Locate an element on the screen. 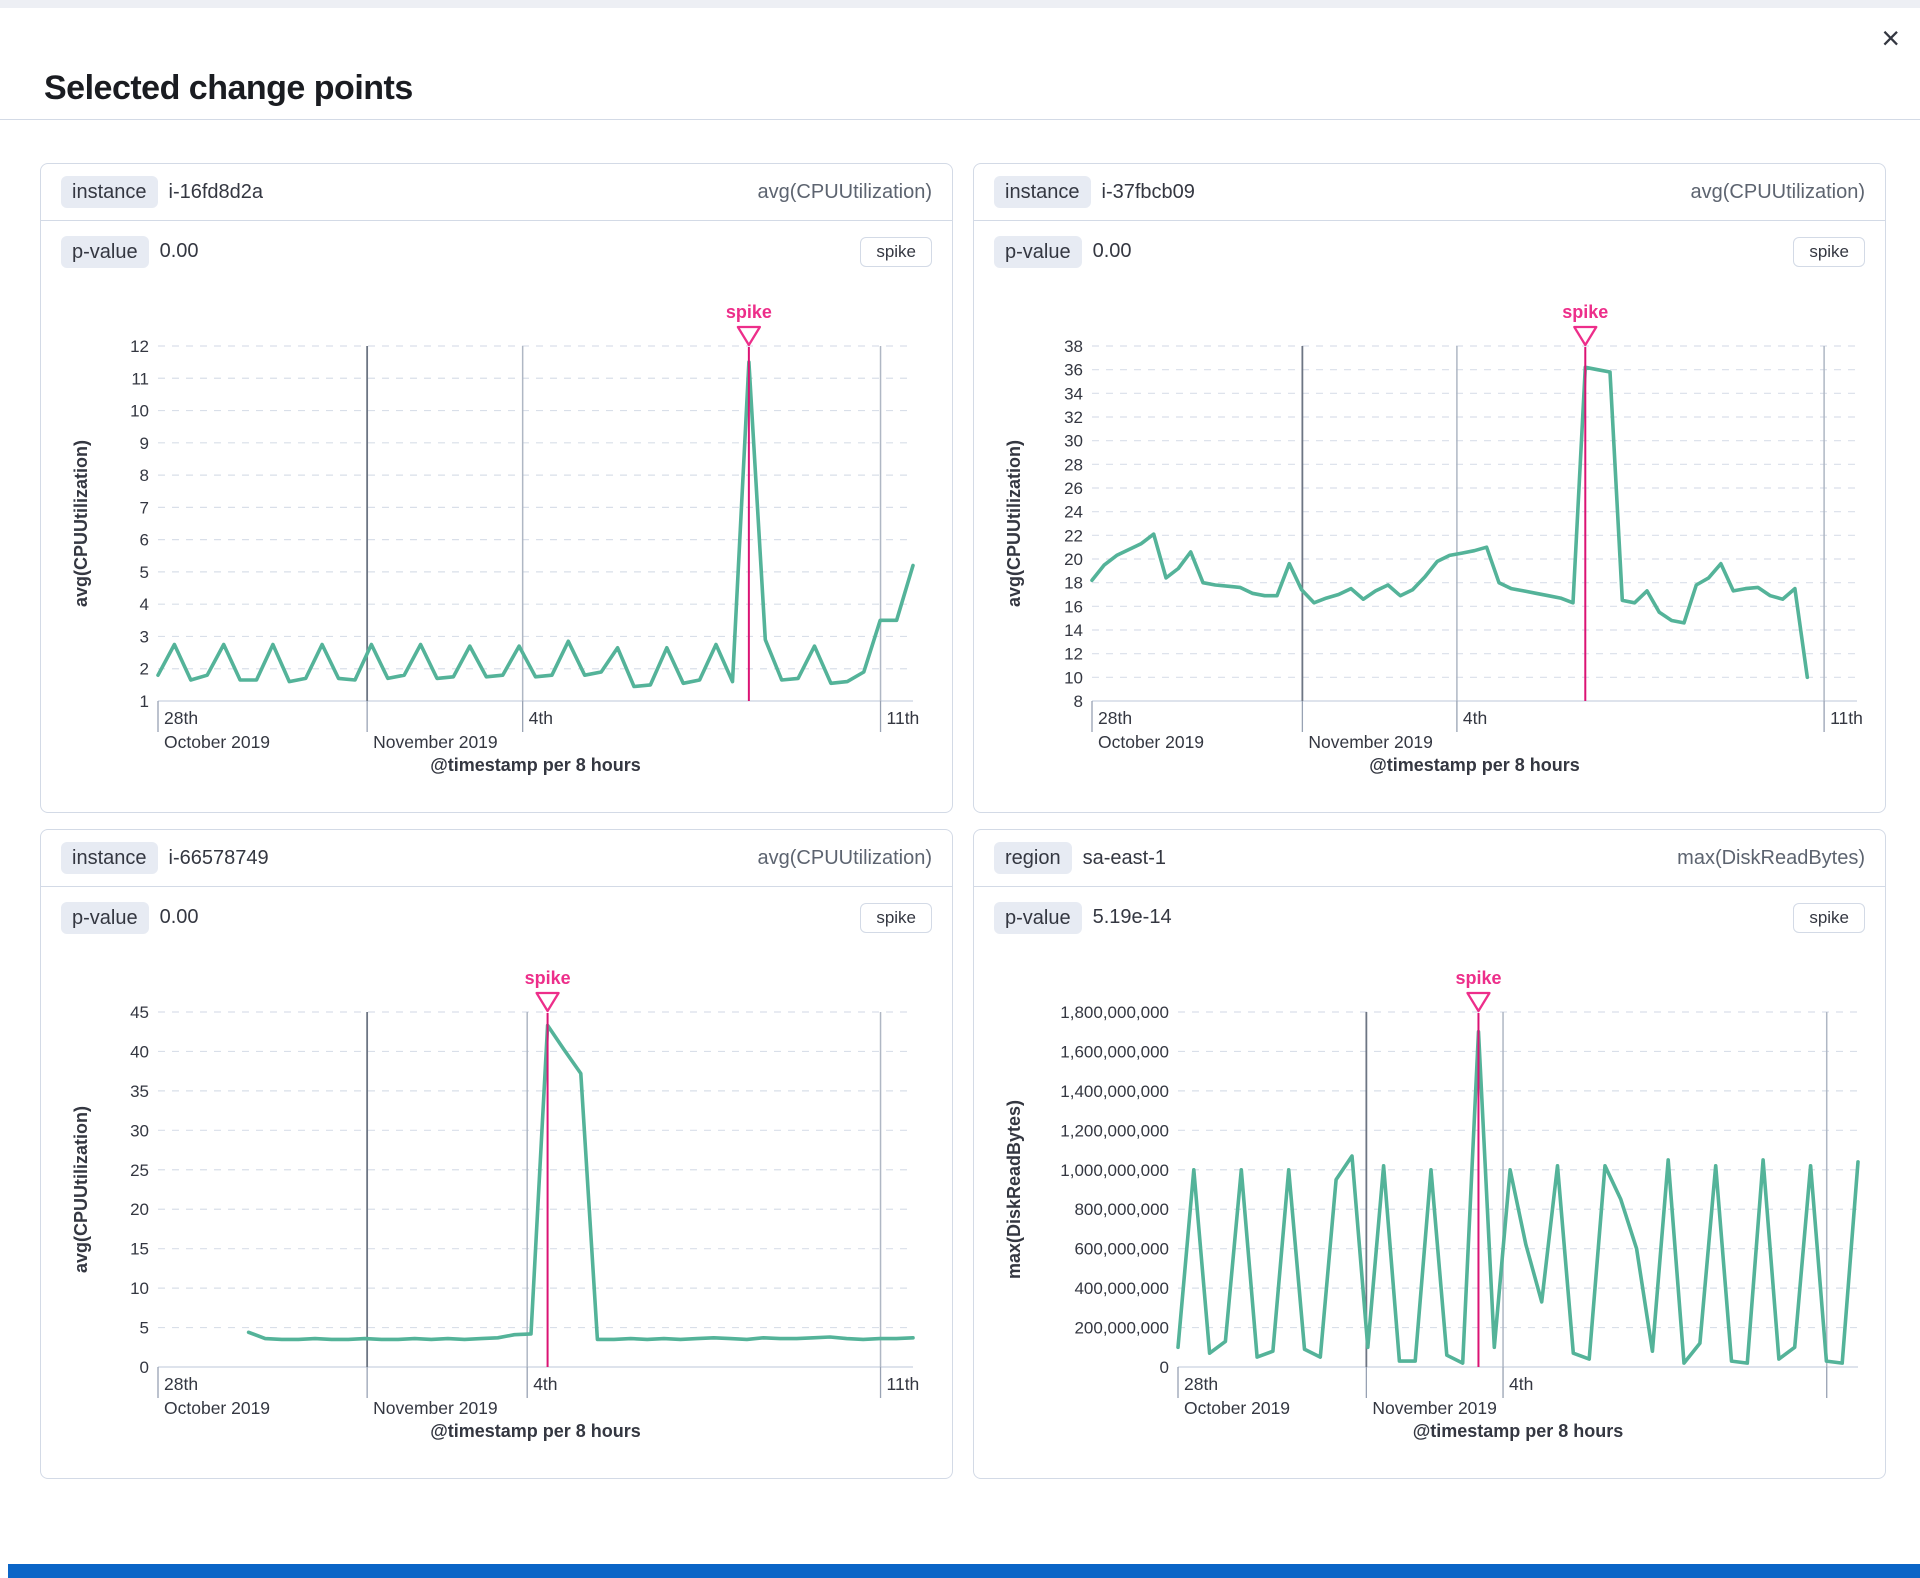 Image resolution: width=1920 pixels, height=1578 pixels. background-page-strip is located at coordinates (964, 1571).